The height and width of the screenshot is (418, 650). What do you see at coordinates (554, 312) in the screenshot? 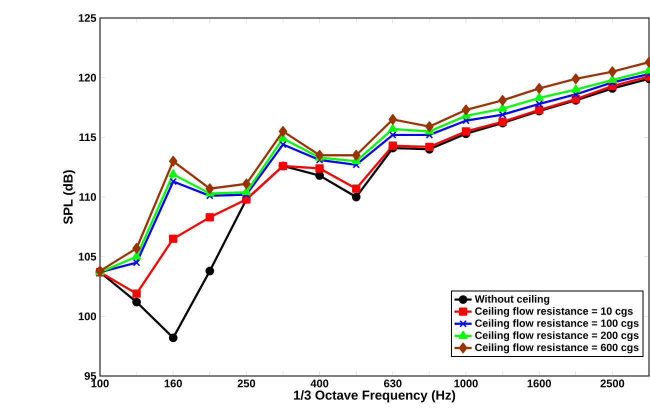
I see `legend-label: Ceiling flow resistance = 10 cgs` at bounding box center [554, 312].